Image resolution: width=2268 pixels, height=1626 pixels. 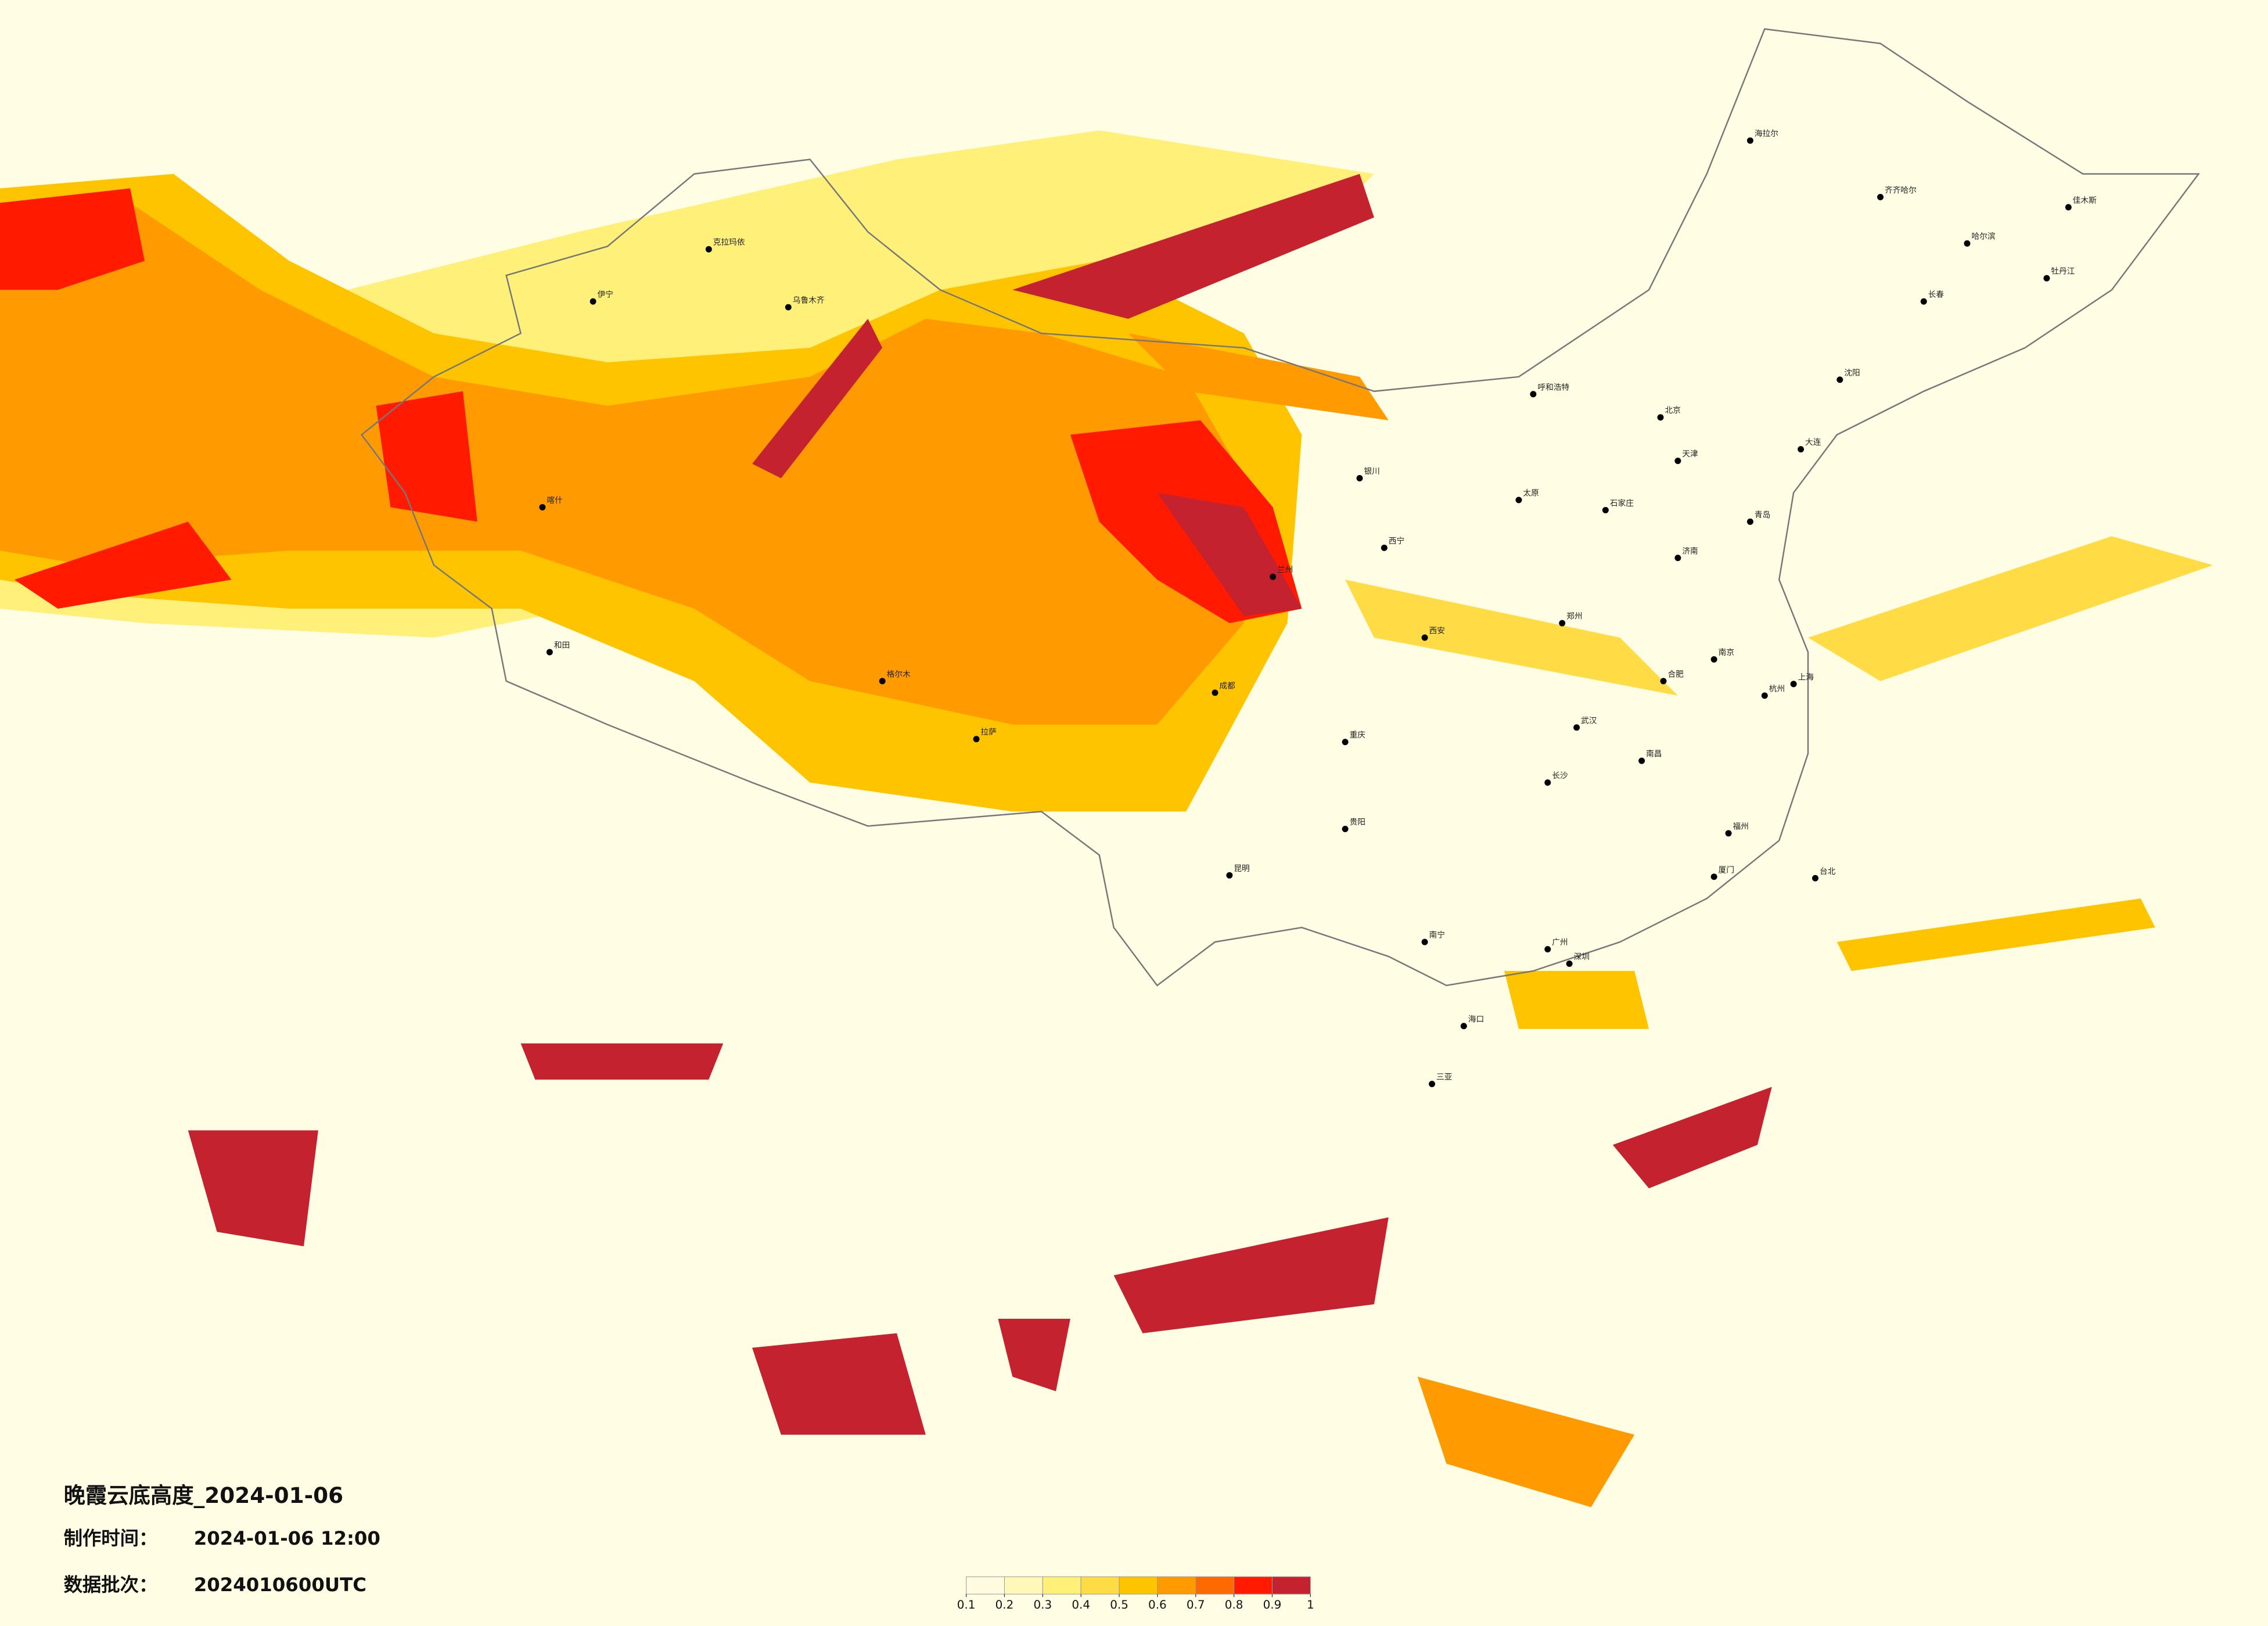 I want to click on city-label: 乌鲁木齐, so click(x=809, y=301).